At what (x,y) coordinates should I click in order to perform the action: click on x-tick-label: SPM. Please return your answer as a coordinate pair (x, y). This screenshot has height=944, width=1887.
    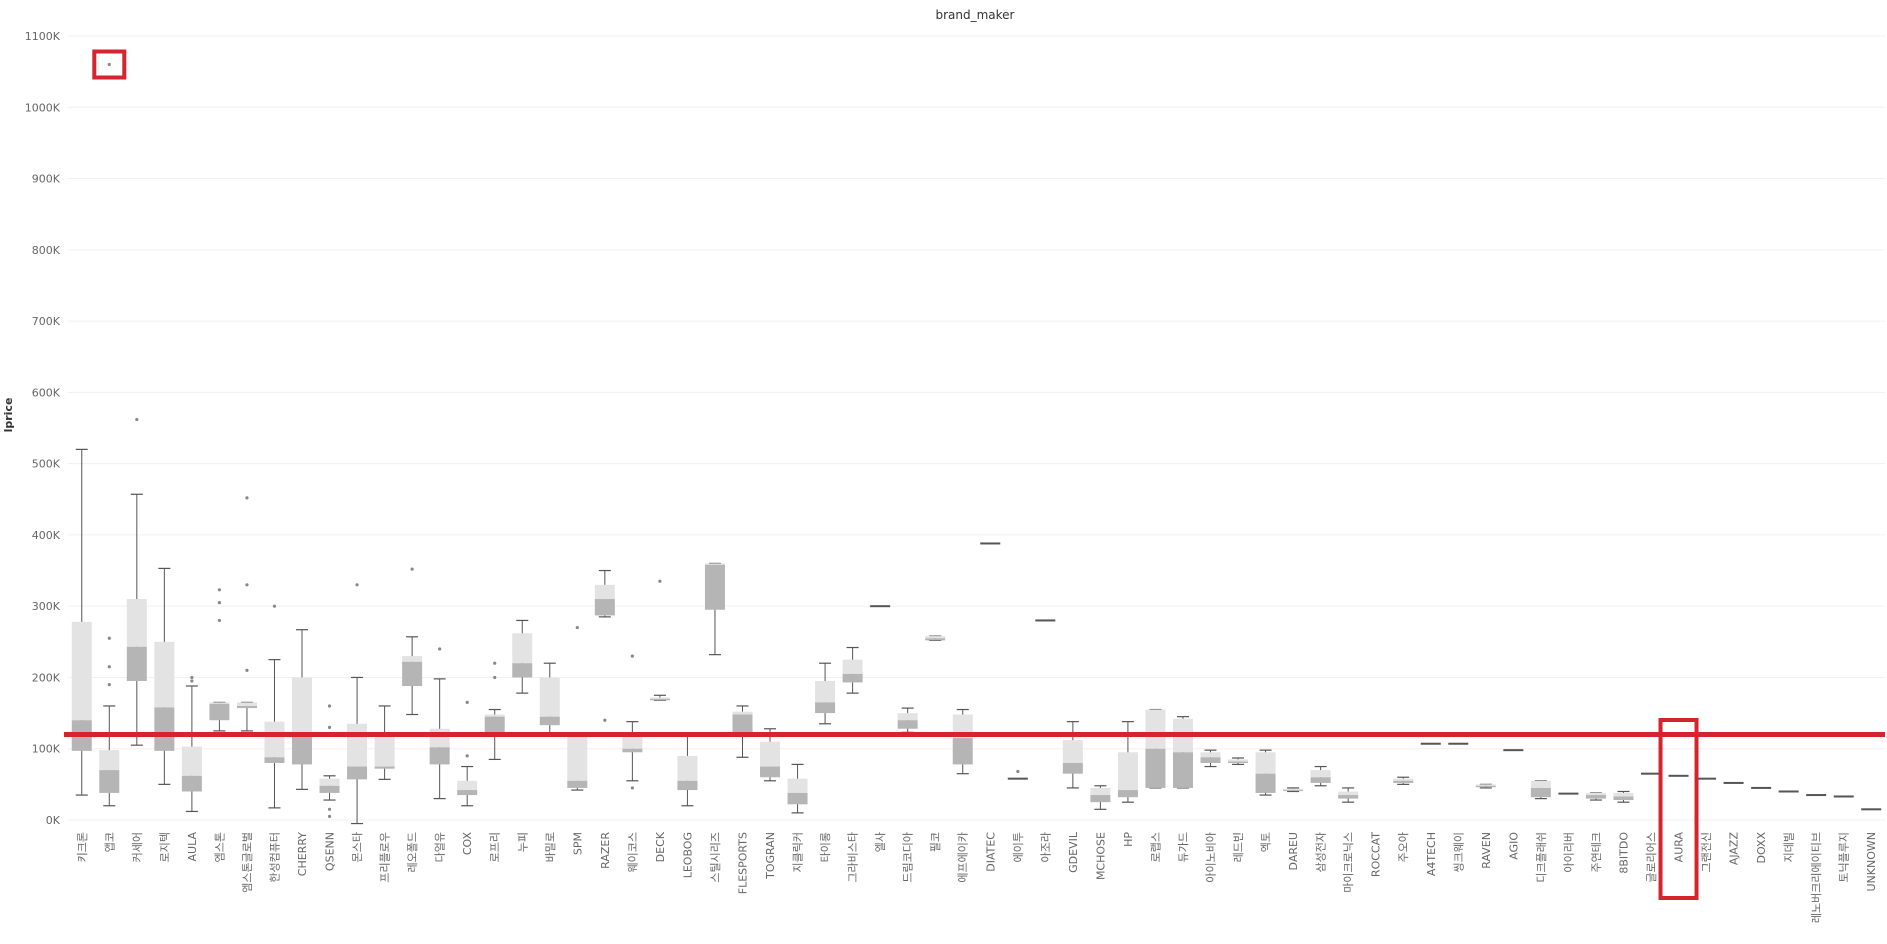
    Looking at the image, I should click on (577, 843).